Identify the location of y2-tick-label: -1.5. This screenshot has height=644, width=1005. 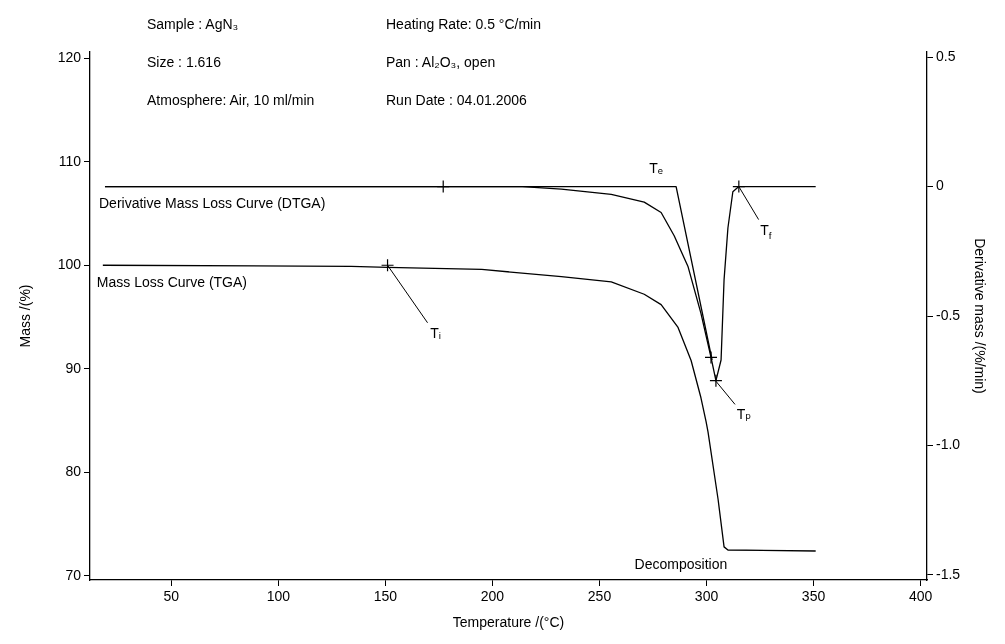
(948, 573).